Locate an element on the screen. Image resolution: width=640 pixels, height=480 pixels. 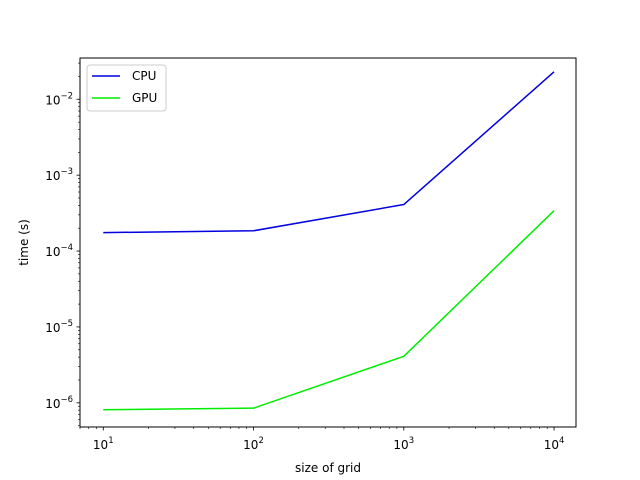
y-tick-label: 10⁻⁶ is located at coordinates (59, 403).